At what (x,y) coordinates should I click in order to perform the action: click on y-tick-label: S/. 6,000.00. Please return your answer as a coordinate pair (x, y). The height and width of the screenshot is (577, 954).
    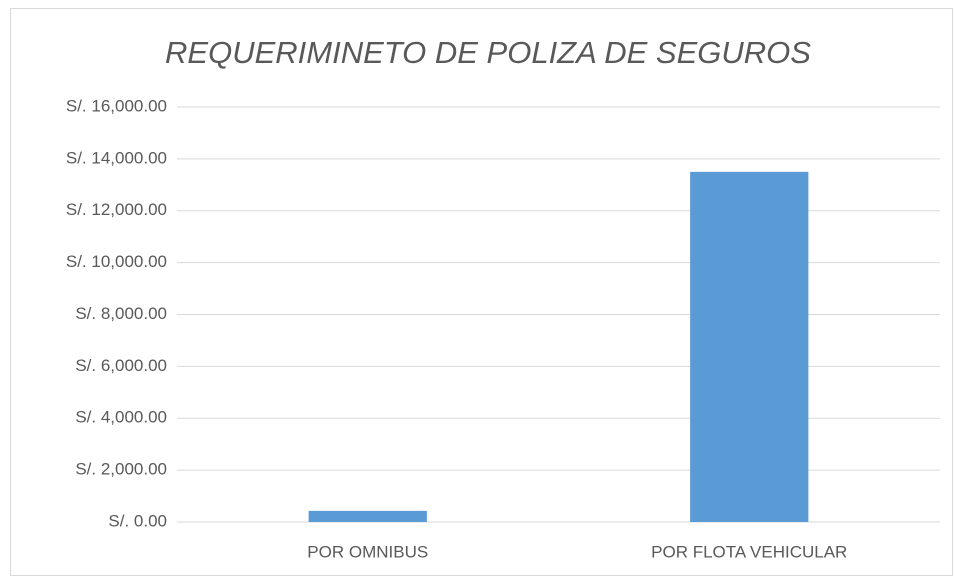
    Looking at the image, I should click on (121, 365).